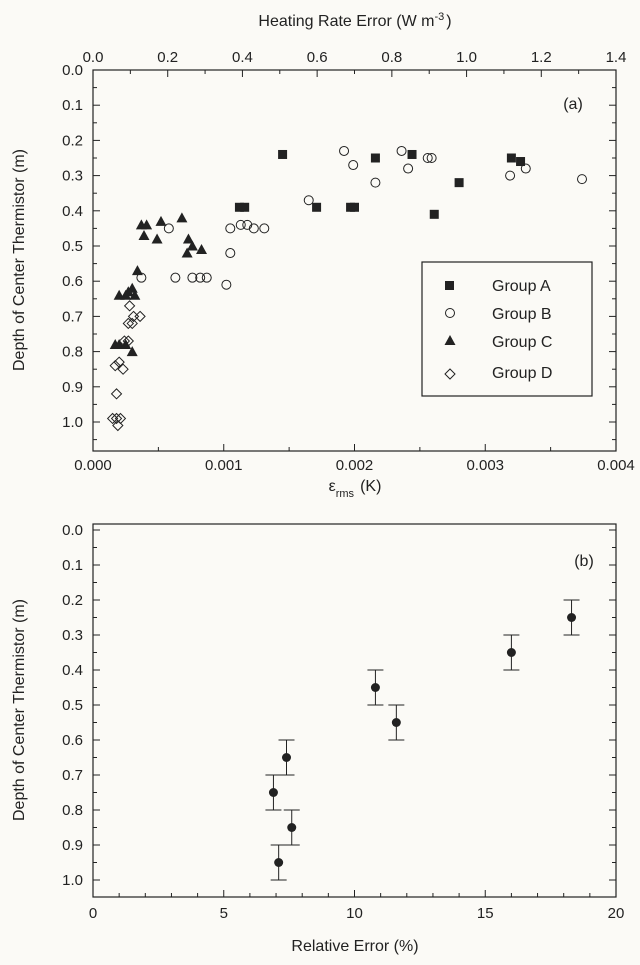 The height and width of the screenshot is (965, 640). Describe the element at coordinates (450, 374) in the screenshot. I see `legend-marker-group-d` at that location.